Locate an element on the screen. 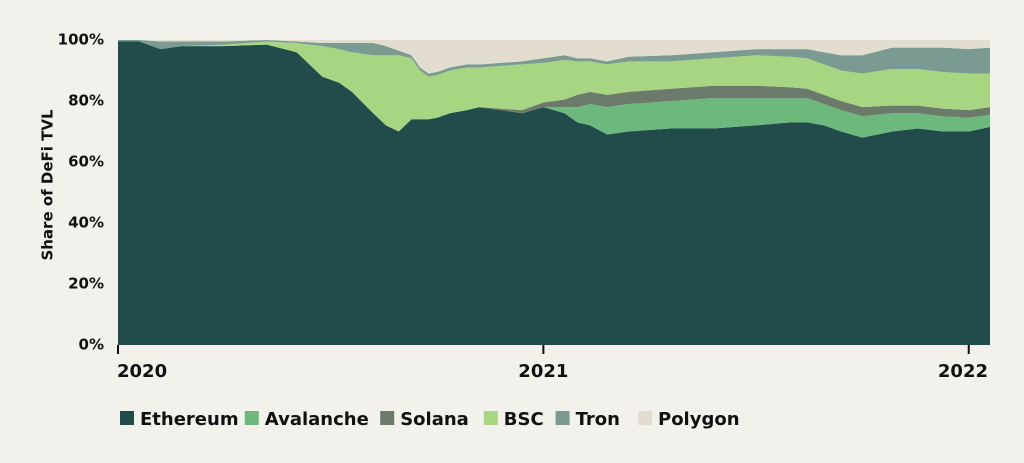  y-axis-title: Share of DeFi TVL is located at coordinates (48, 185).